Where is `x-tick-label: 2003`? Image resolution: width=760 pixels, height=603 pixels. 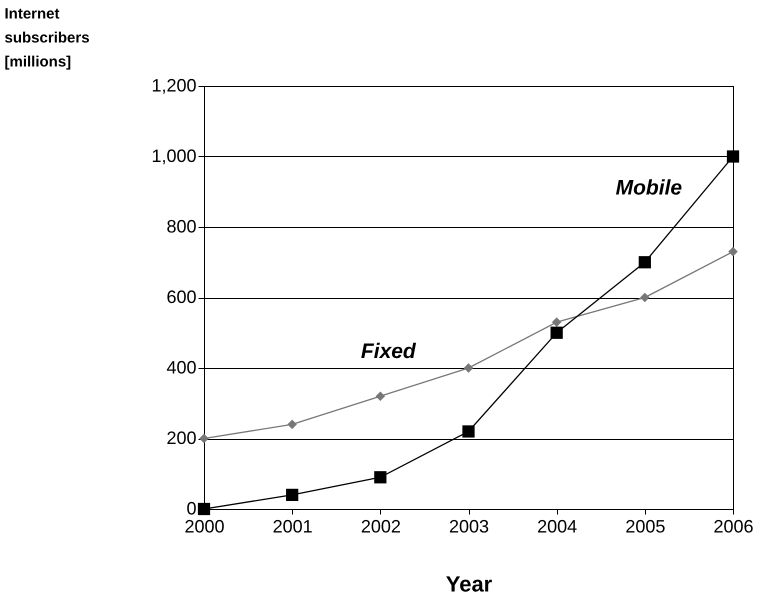
x-tick-label: 2003 is located at coordinates (469, 526).